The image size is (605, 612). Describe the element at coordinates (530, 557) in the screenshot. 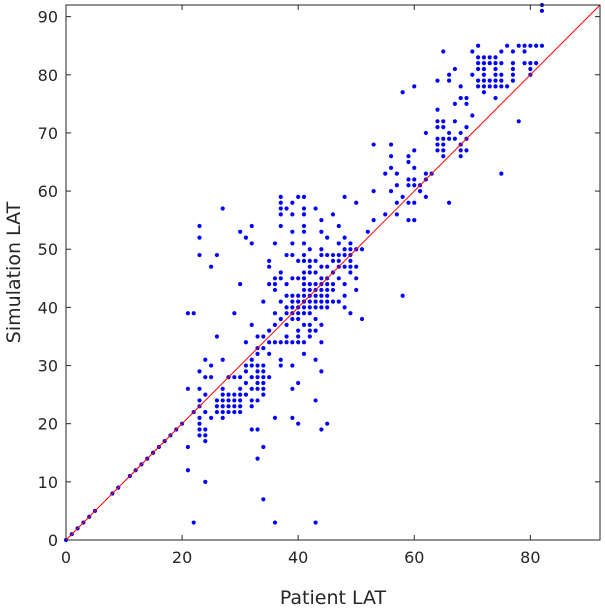

I see `x-tick-label: 80` at that location.